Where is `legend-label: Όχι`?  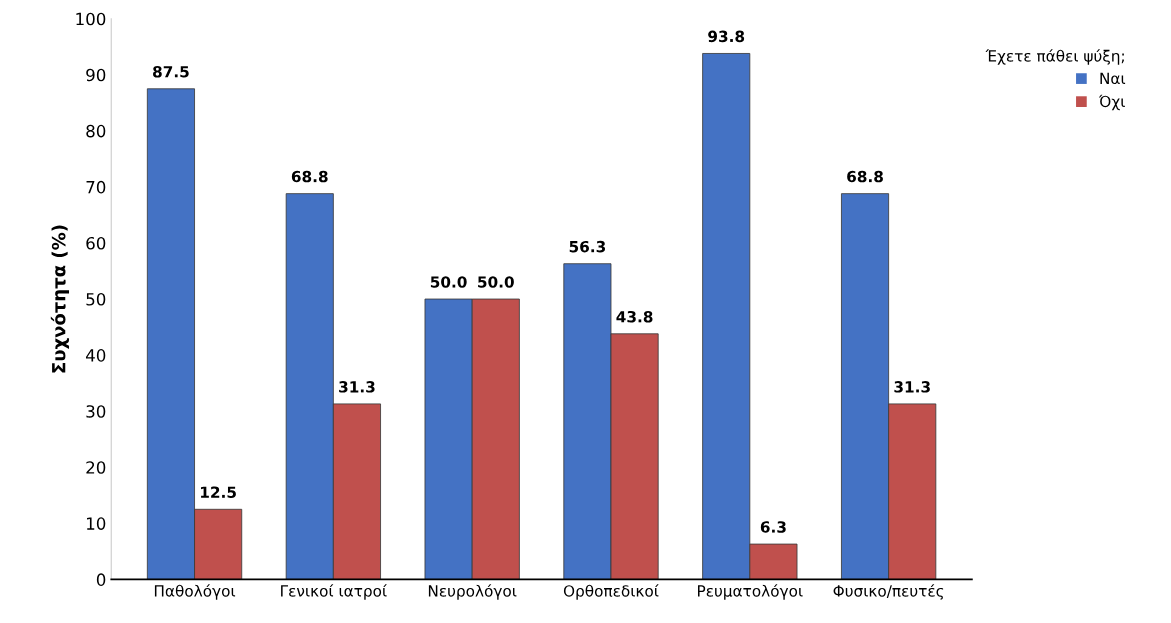 legend-label: Όχι is located at coordinates (1111, 102).